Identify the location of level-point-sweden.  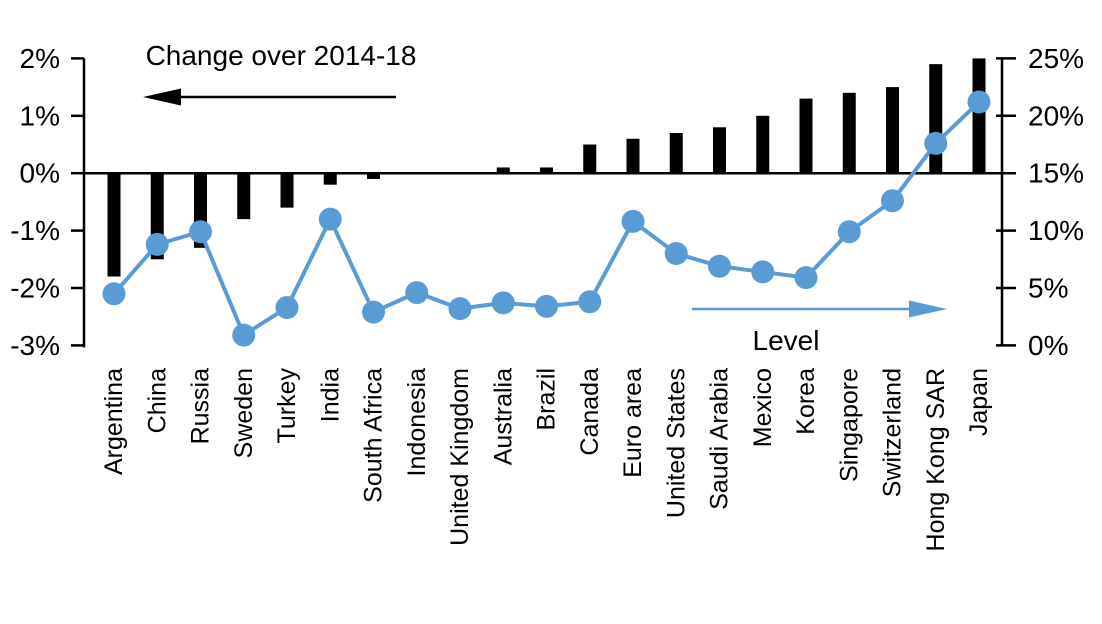
(244, 335).